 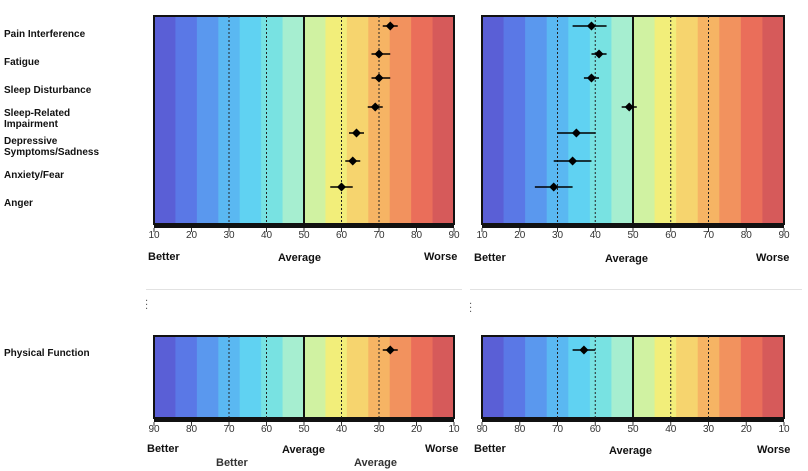 What do you see at coordinates (376, 463) in the screenshot?
I see `overlap-word-average: Average` at bounding box center [376, 463].